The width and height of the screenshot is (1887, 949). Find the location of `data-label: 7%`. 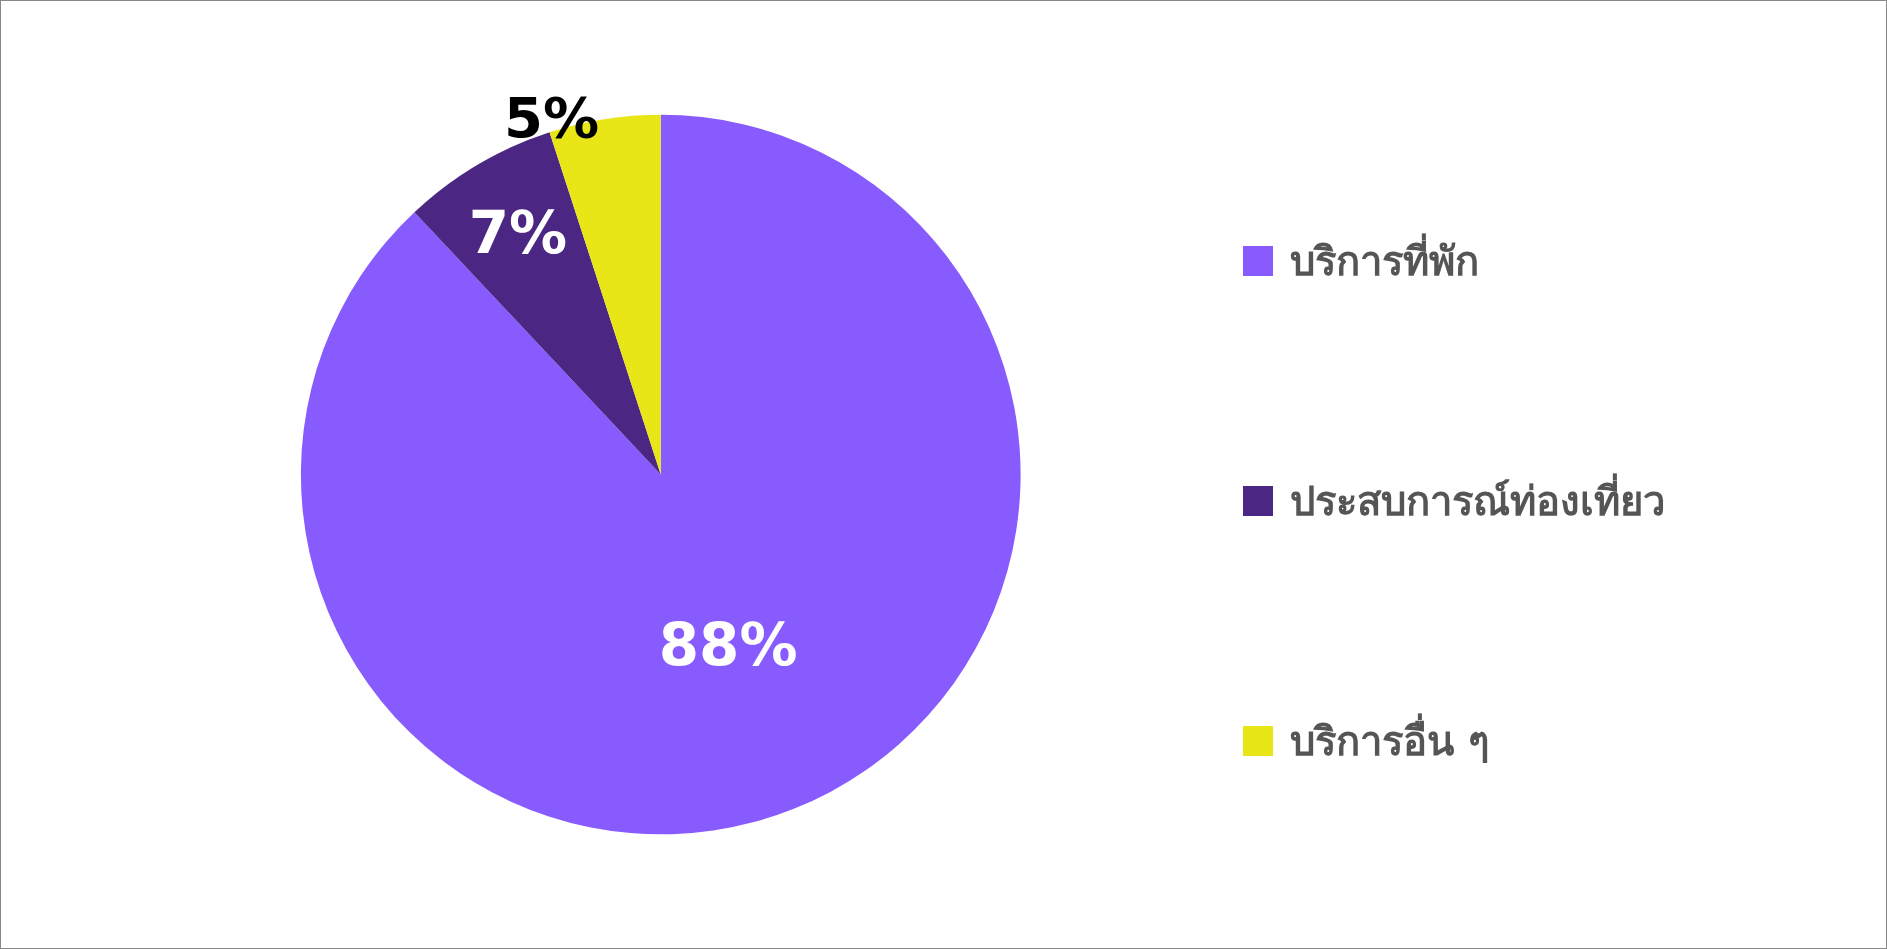

data-label: 7% is located at coordinates (518, 232).